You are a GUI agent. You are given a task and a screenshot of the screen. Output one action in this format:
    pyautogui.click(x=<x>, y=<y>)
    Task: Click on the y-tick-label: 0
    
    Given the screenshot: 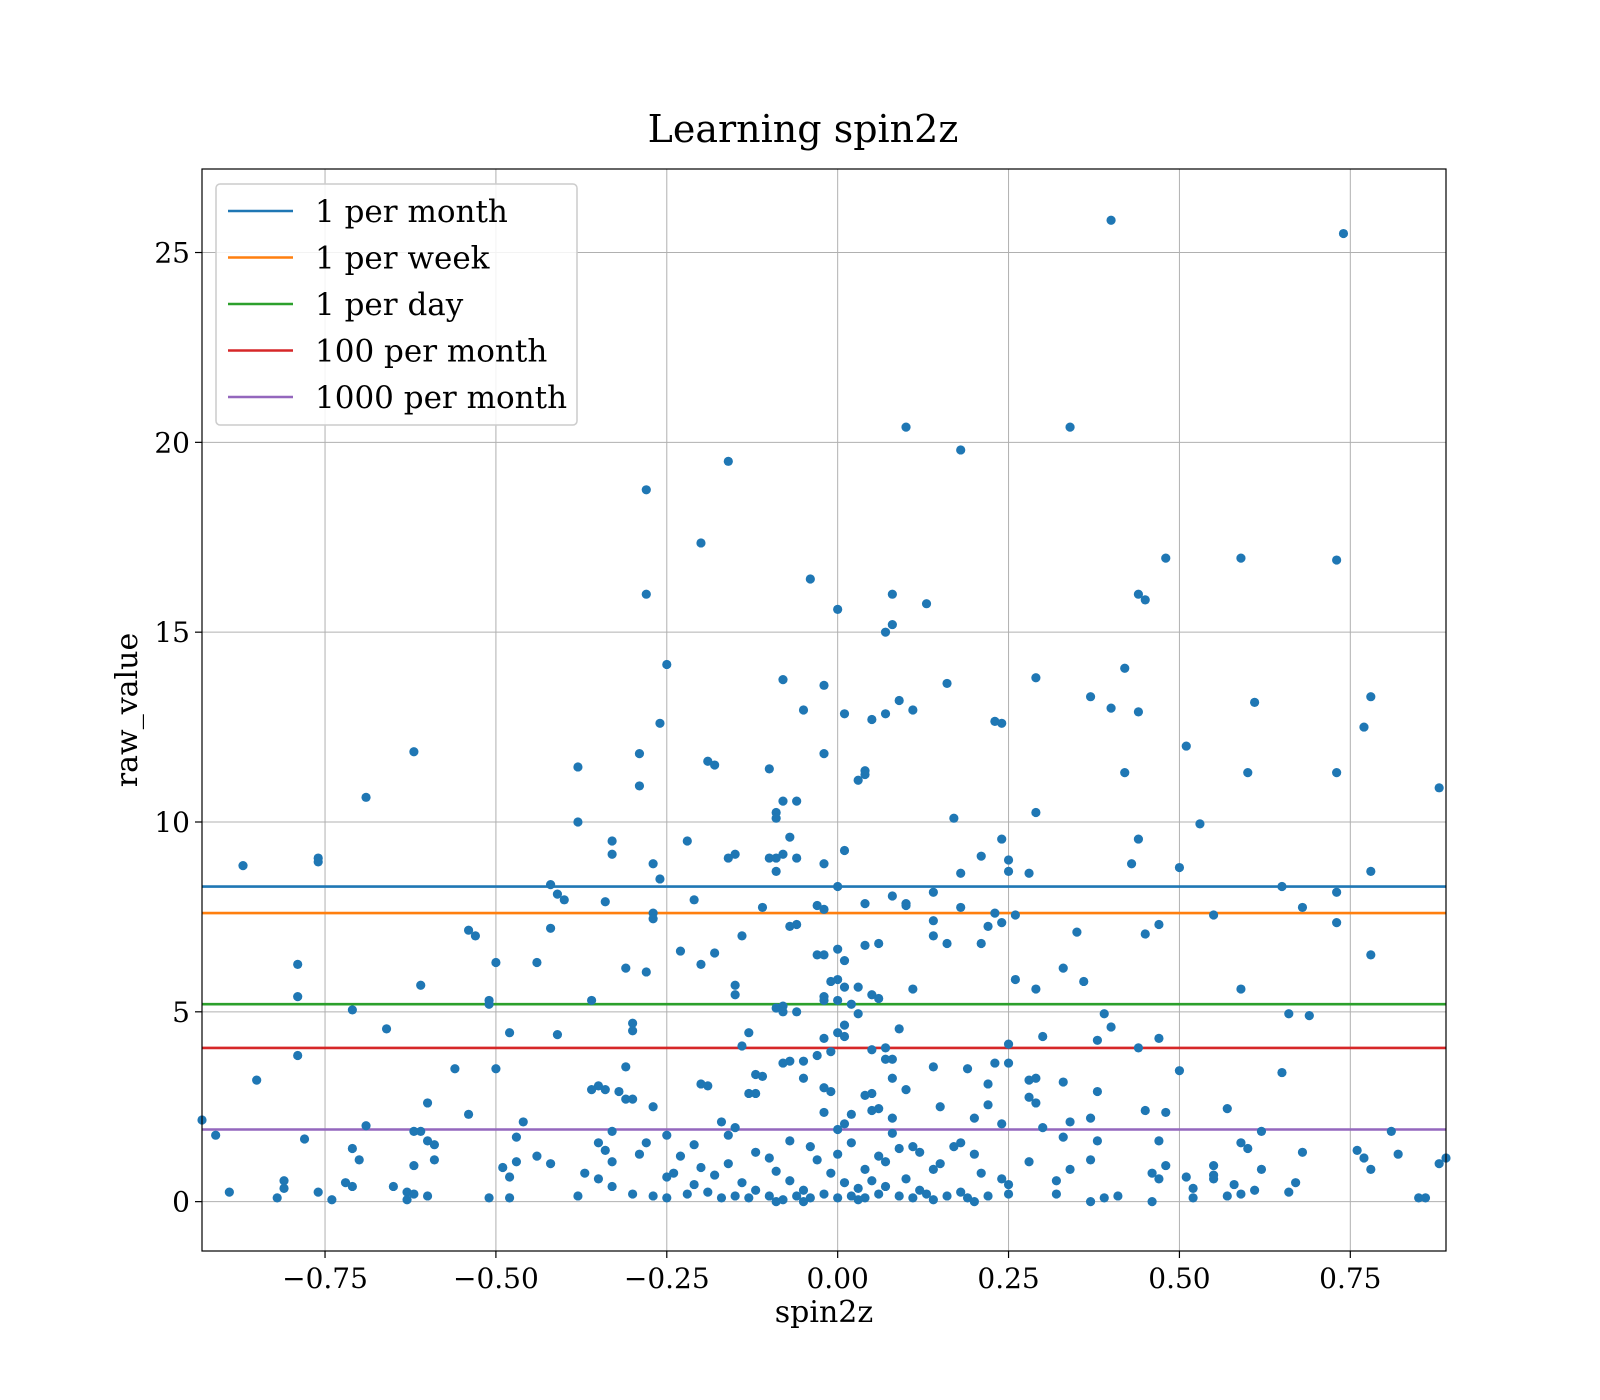 What is the action you would take?
    pyautogui.click(x=181, y=1202)
    